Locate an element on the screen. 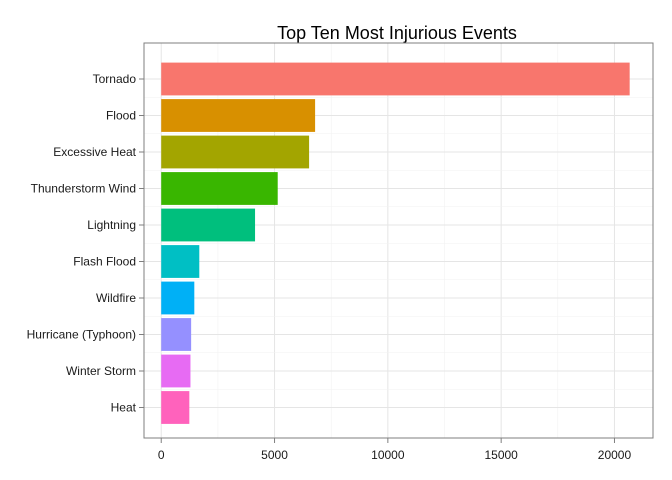 This screenshot has width=672, height=480. bar-winter-storm is located at coordinates (176, 371).